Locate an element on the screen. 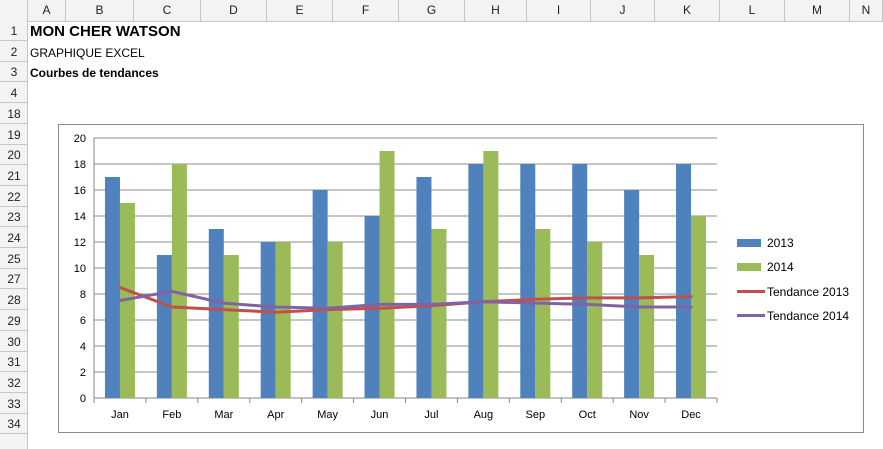 The height and width of the screenshot is (449, 883). legend-label: Tendance 2013 is located at coordinates (808, 292).